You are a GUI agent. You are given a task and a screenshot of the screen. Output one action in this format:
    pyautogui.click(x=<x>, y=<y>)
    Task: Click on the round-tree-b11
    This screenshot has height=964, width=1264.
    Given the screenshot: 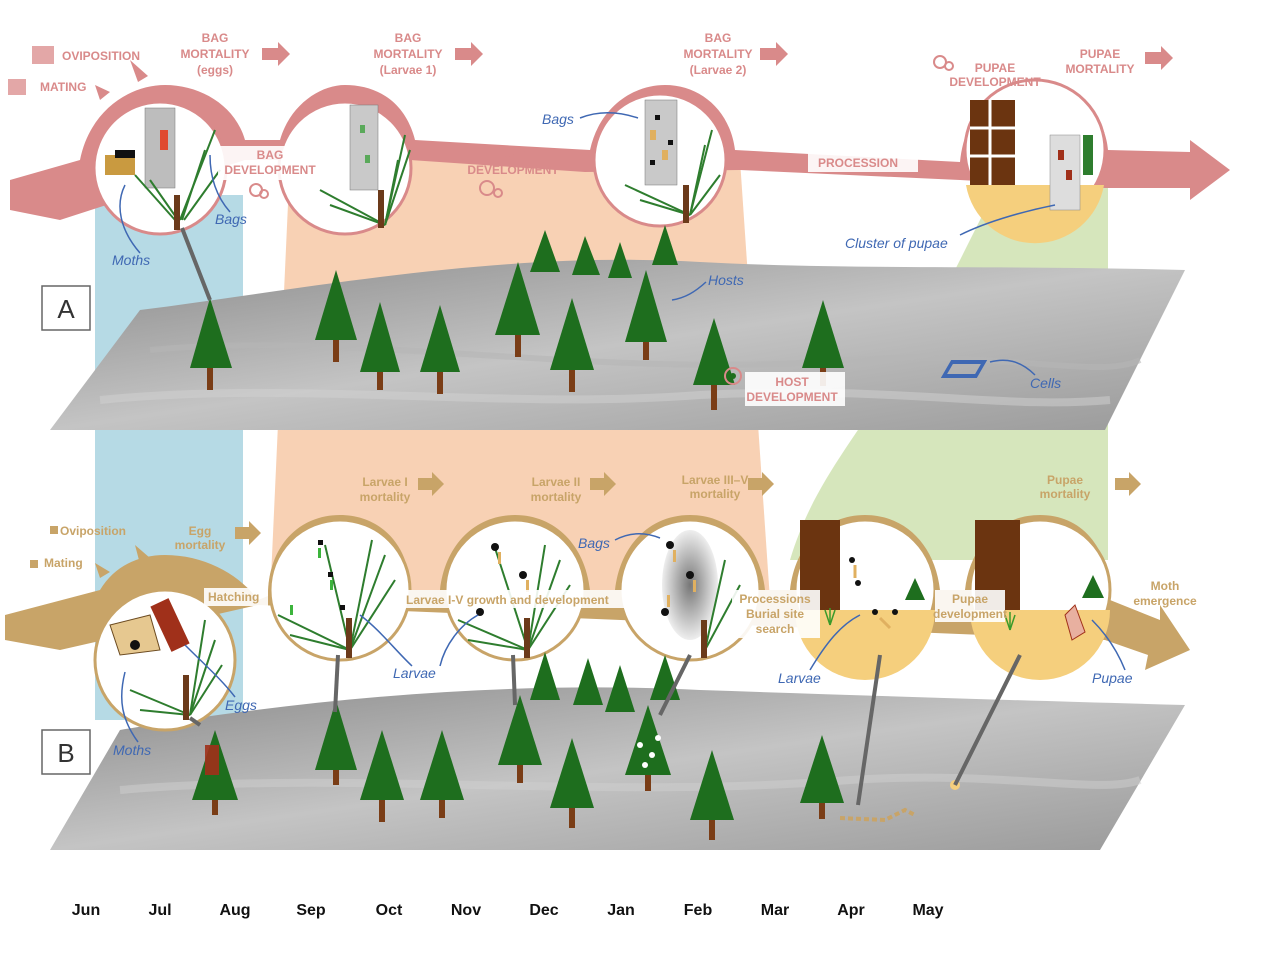 What is the action you would take?
    pyautogui.click(x=648, y=748)
    